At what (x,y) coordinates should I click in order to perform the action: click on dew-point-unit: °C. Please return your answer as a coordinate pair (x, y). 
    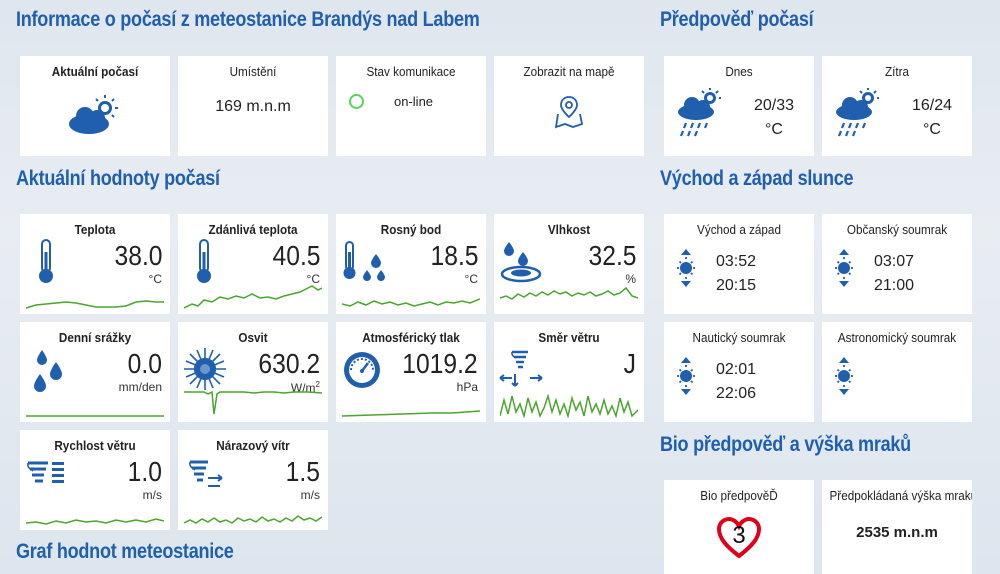
    Looking at the image, I should click on (471, 279).